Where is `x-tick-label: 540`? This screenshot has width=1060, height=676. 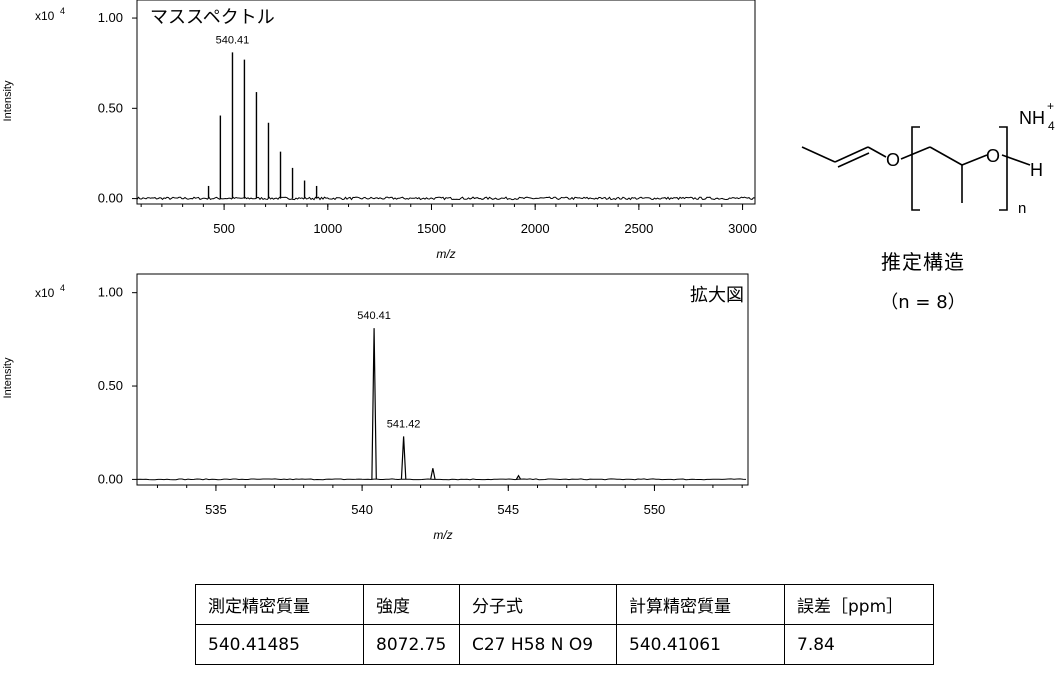
x-tick-label: 540 is located at coordinates (362, 509).